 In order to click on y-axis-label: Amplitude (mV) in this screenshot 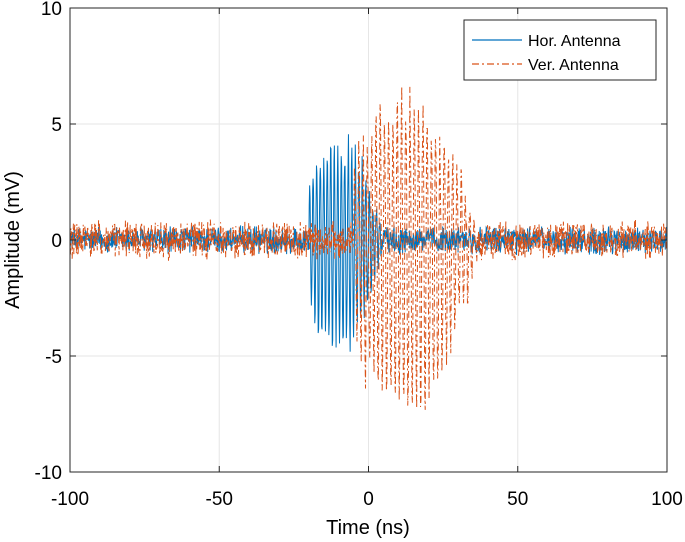, I will do `click(13, 240)`.